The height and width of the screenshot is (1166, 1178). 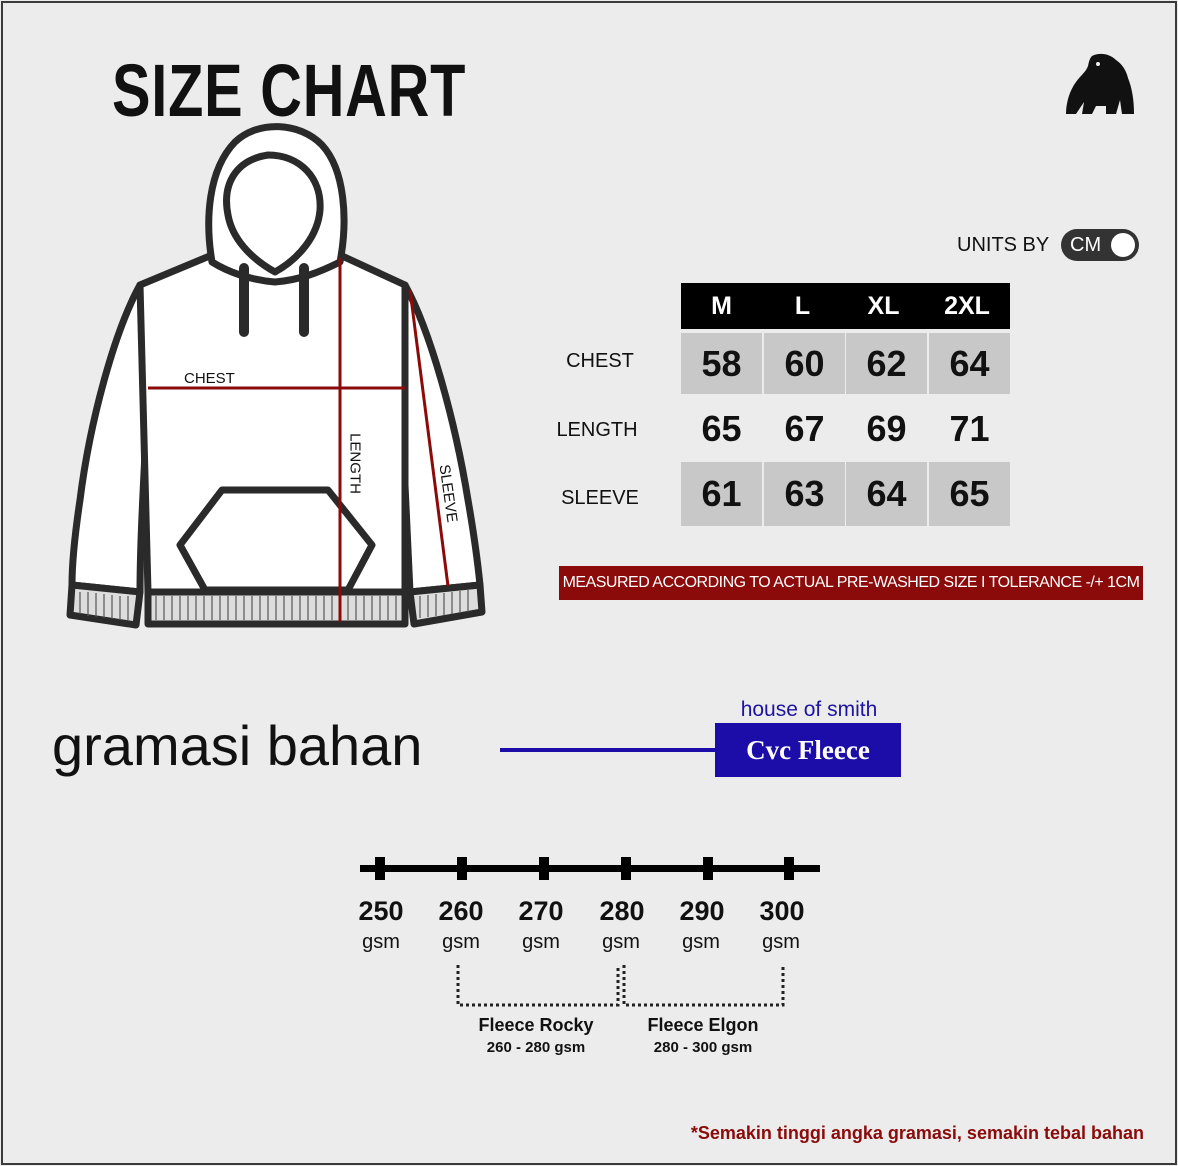 I want to click on row-label-length: LENGTH, so click(x=597, y=430).